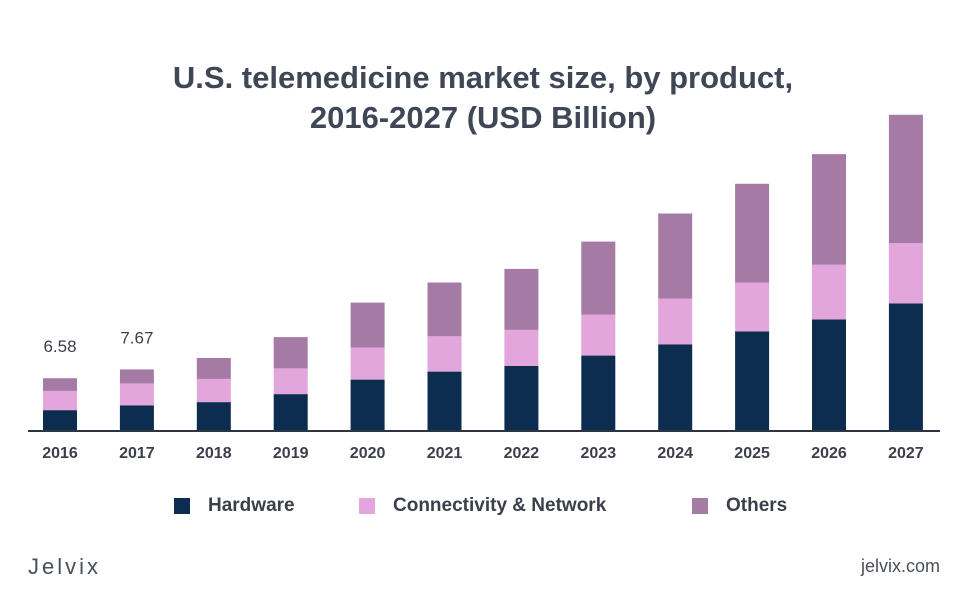  I want to click on legend-item-hardware: Hardware, so click(234, 506).